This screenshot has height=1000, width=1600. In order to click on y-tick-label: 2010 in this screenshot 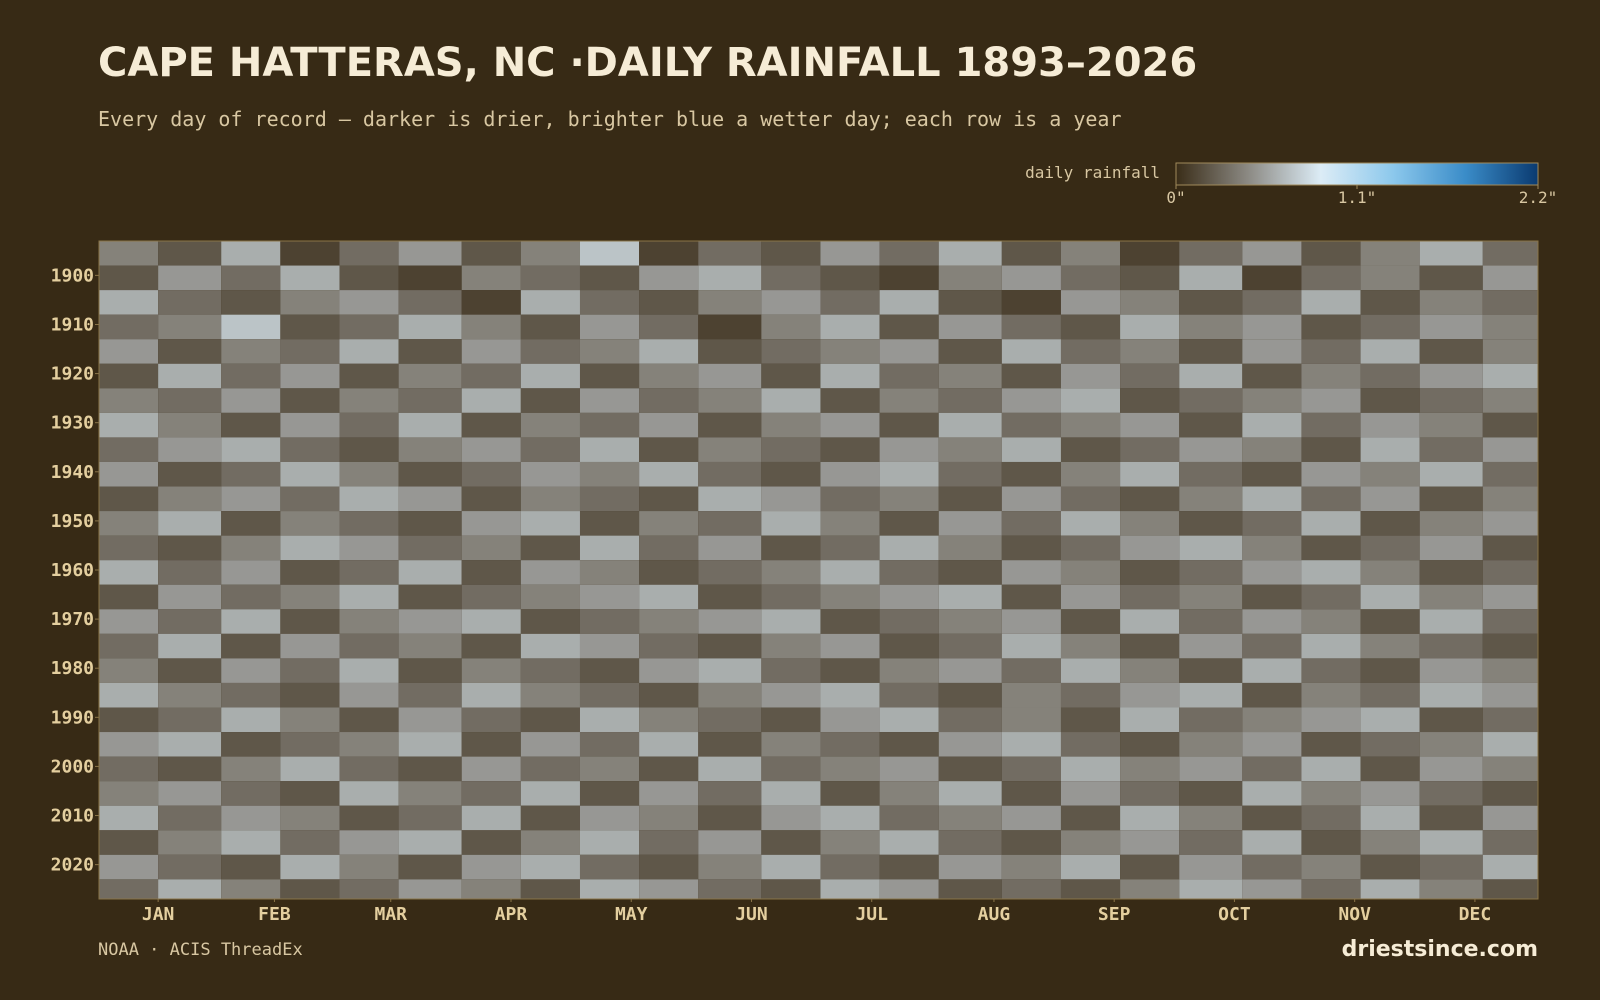, I will do `click(72, 816)`.